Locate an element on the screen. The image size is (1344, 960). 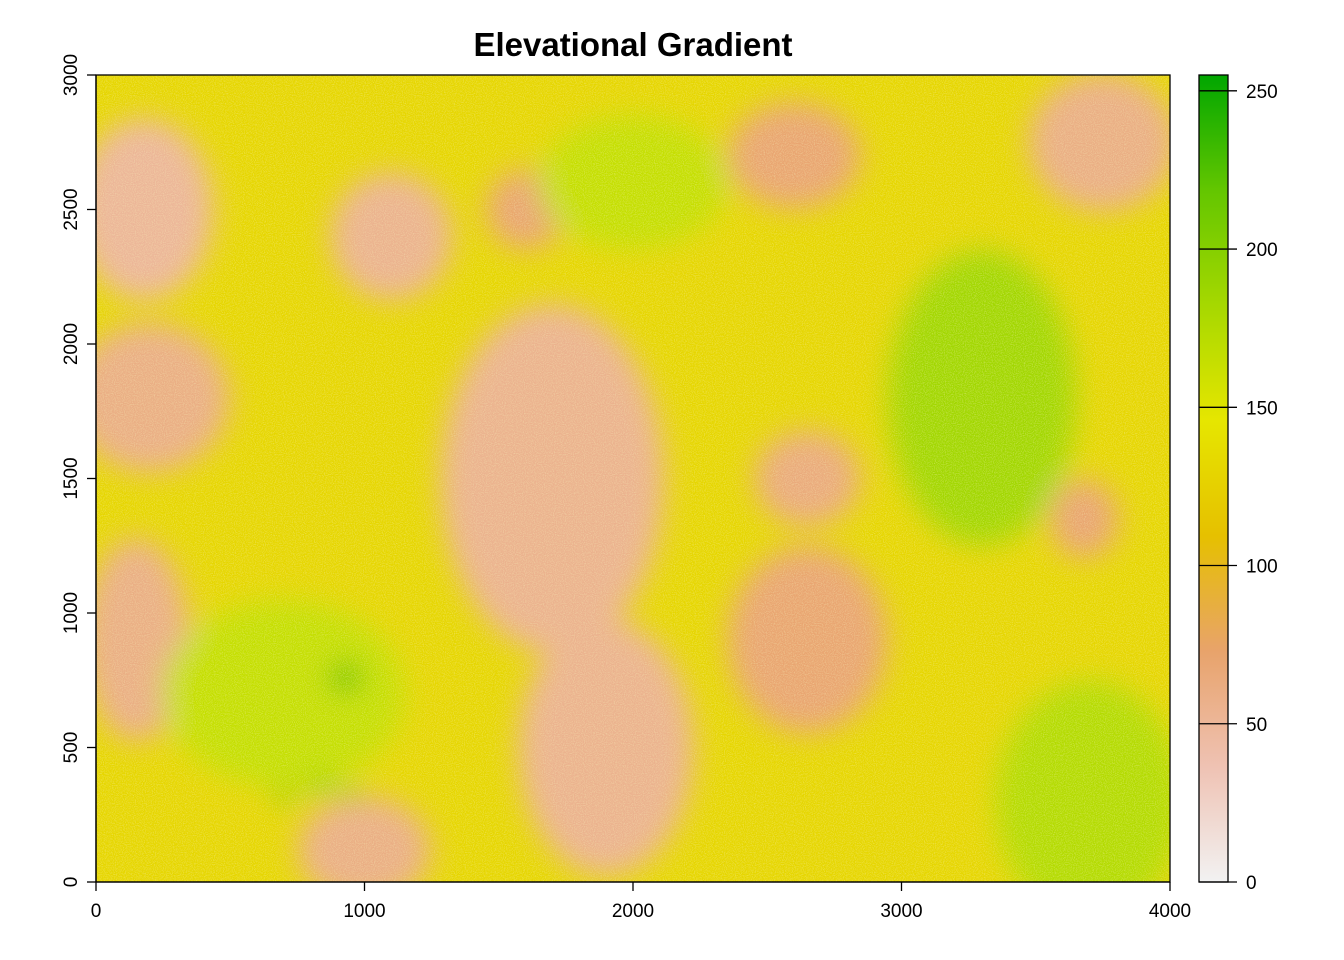
legend-tick-label: 150 is located at coordinates (1262, 408).